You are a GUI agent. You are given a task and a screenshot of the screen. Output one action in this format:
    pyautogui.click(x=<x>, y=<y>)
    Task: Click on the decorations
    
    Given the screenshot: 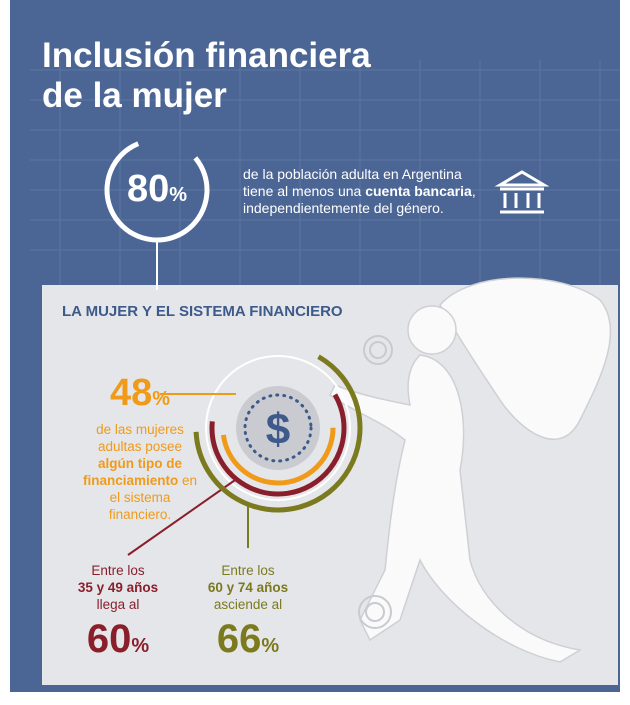 What is the action you would take?
    pyautogui.click(x=375, y=482)
    